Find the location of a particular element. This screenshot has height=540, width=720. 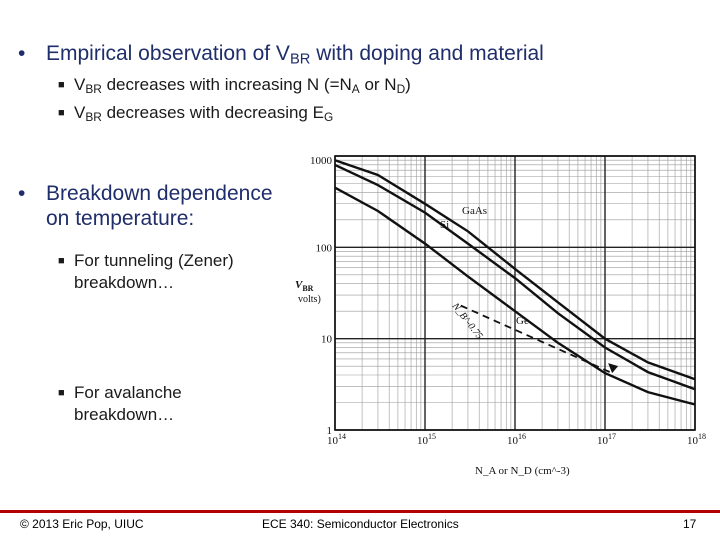

ge-label: Ge is located at coordinates (522, 321).